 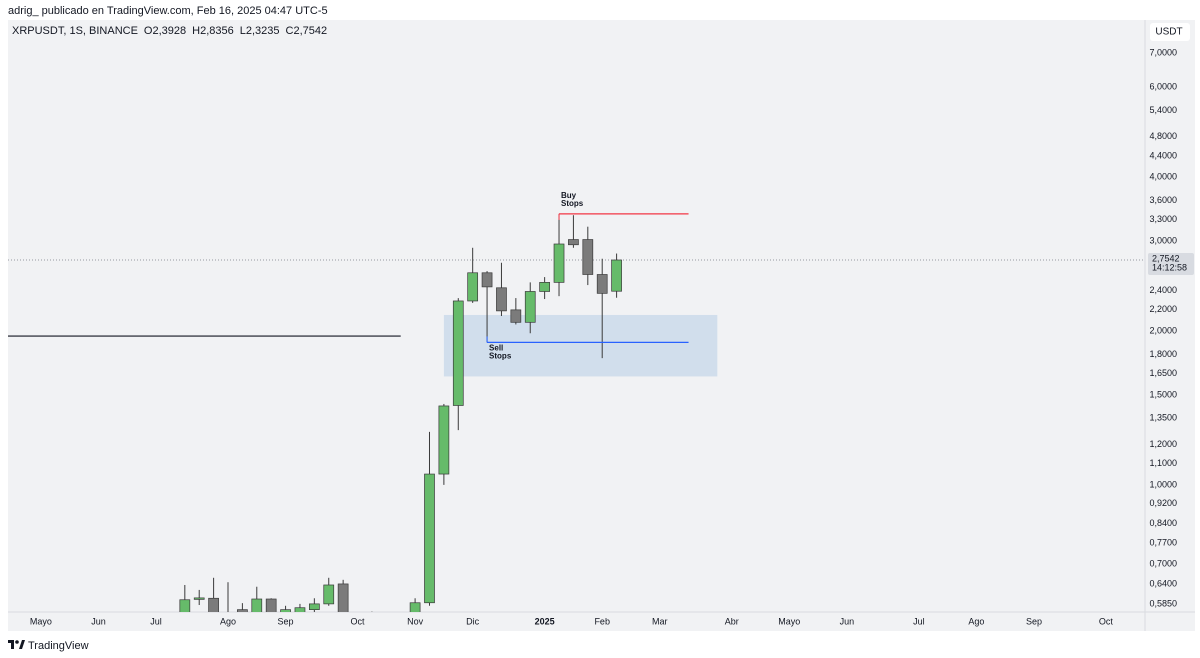 I want to click on ohlc-value: 2,3235, so click(x=263, y=31).